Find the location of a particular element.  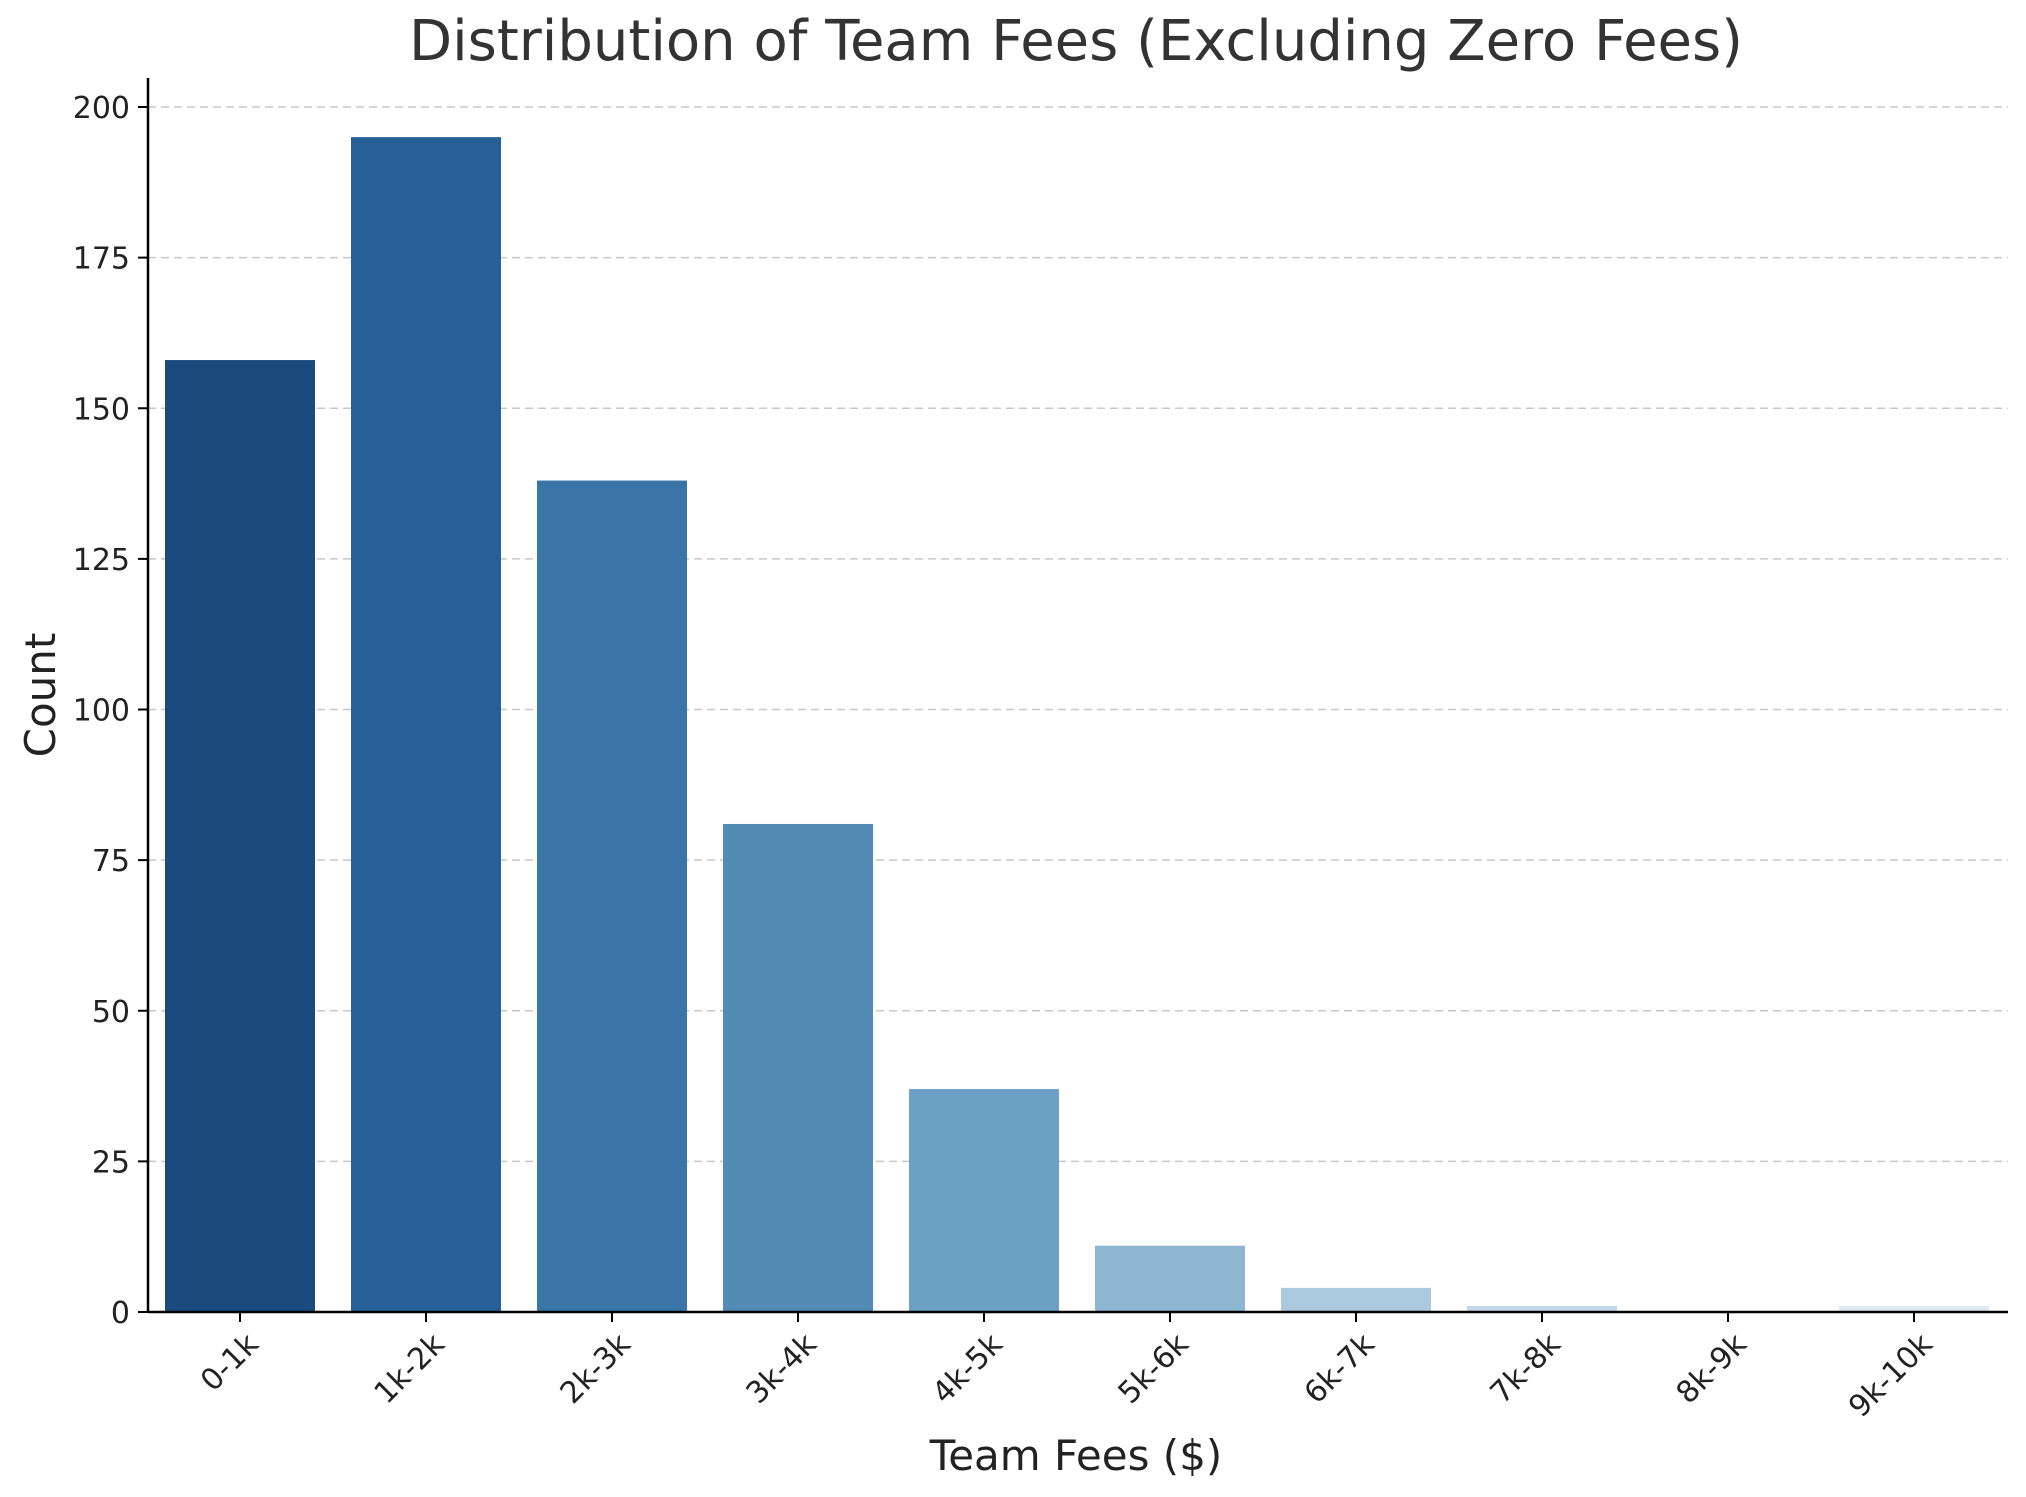

bar-5k-6k is located at coordinates (1170, 1278).